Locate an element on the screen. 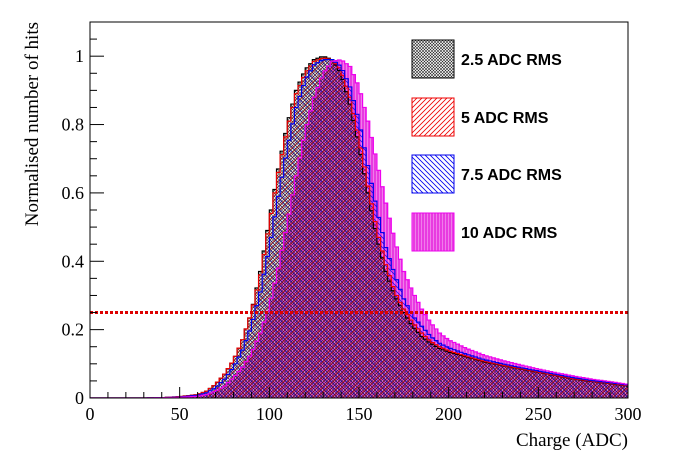 The image size is (698, 475). y-tick-label: 0 is located at coordinates (79, 398).